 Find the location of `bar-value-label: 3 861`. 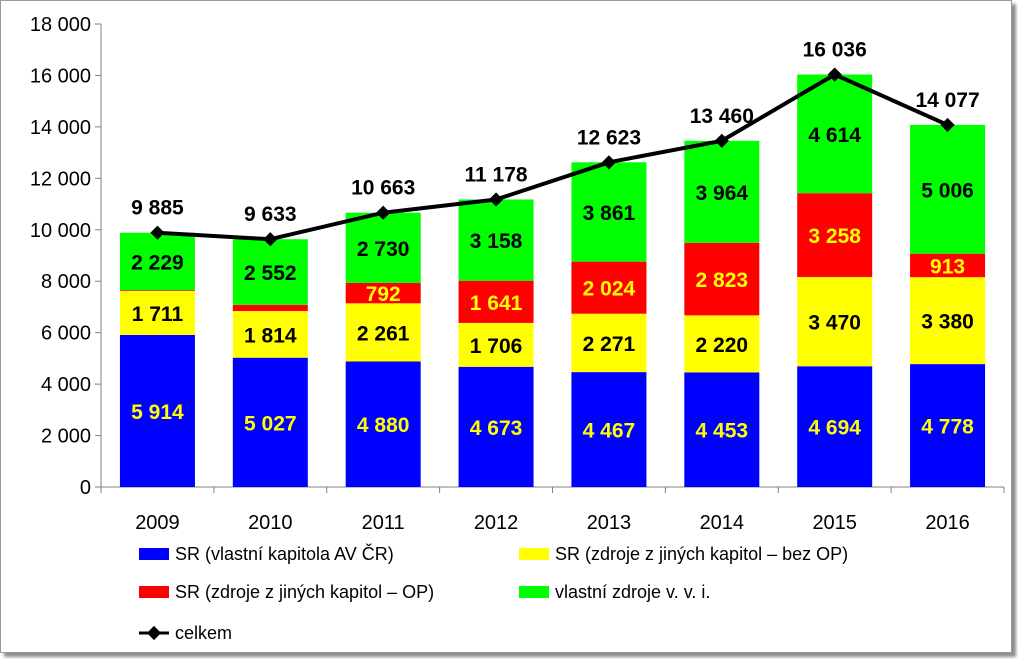

bar-value-label: 3 861 is located at coordinates (609, 213).